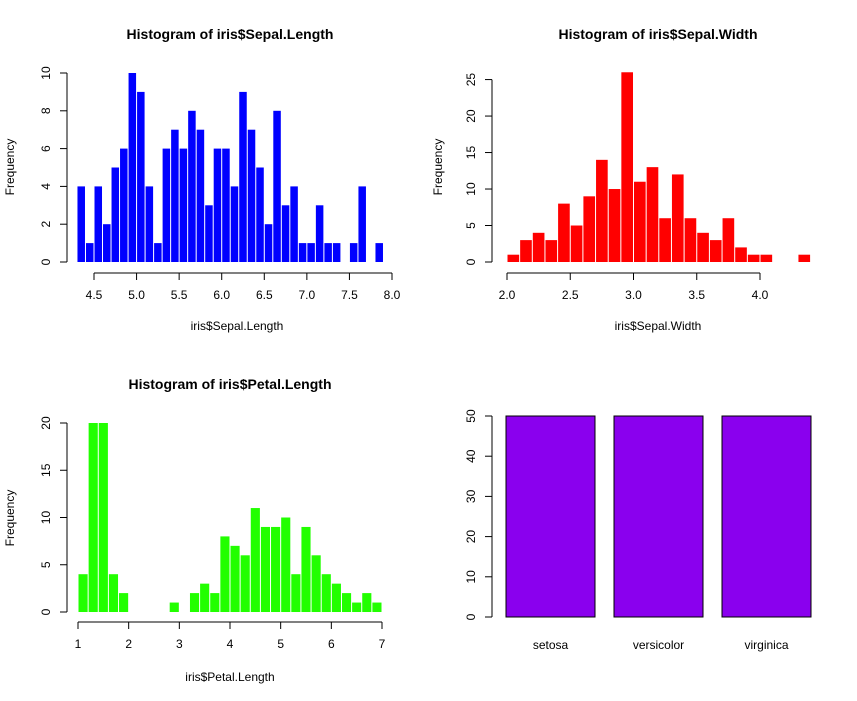 Image resolution: width=857 pixels, height=701 pixels. Describe the element at coordinates (46, 224) in the screenshot. I see `y-tick-label: 2` at that location.